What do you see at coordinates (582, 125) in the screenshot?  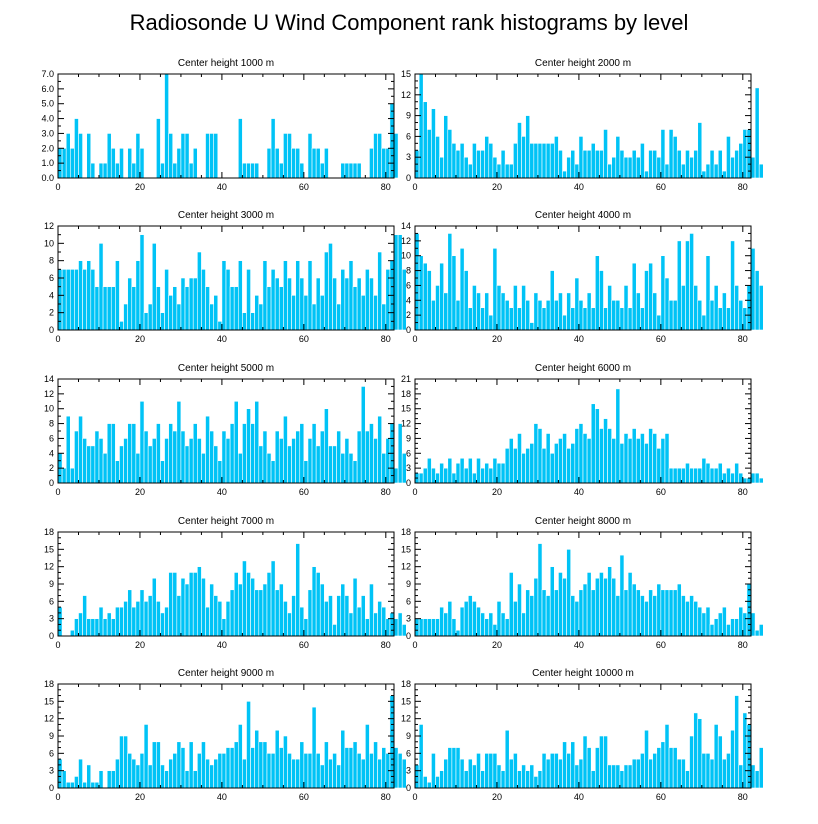 I see `histogram-panel-2: Center height 2000 m 0 20 40 60 80 0 3 6 9 12 15` at bounding box center [582, 125].